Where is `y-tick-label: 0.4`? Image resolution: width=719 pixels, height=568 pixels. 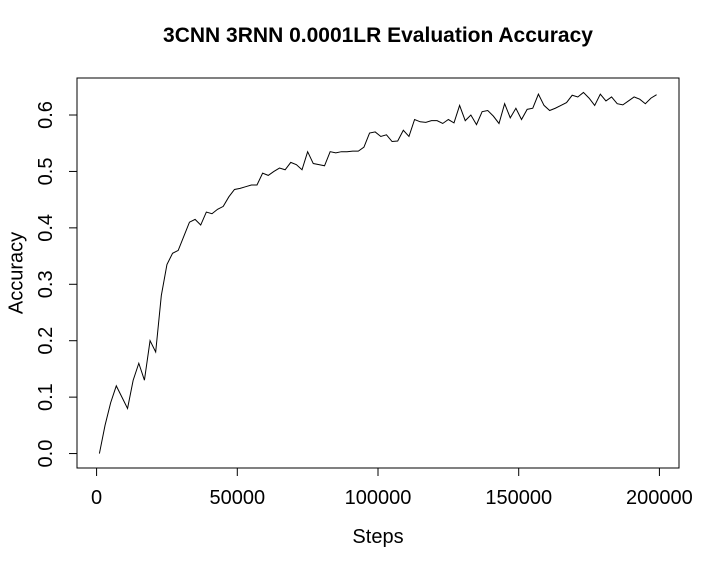 y-tick-label: 0.4 is located at coordinates (46, 228).